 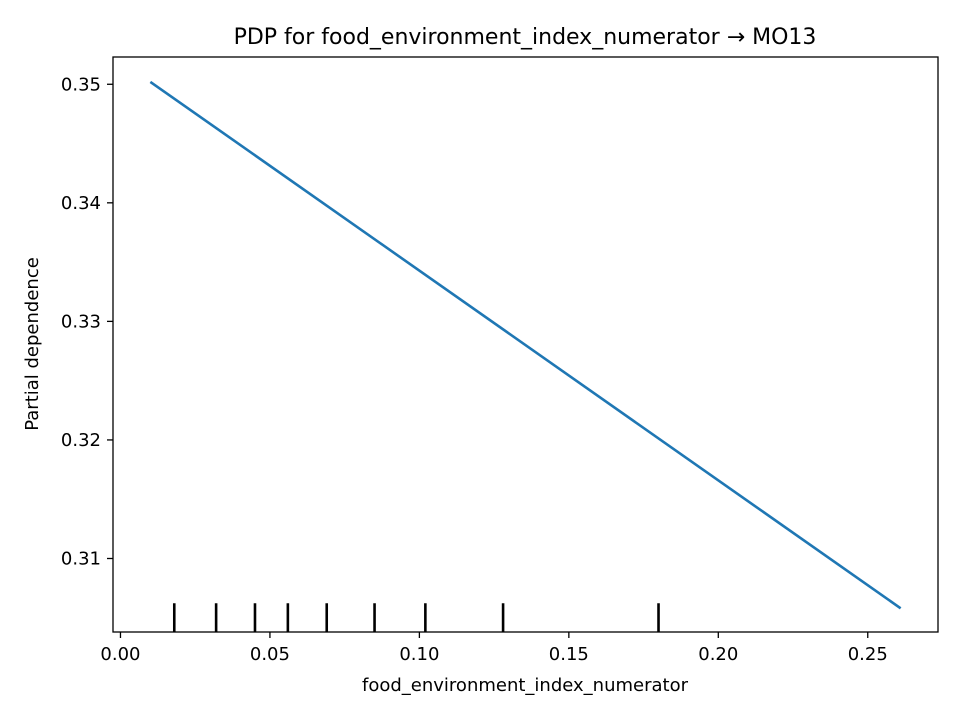 What do you see at coordinates (81, 321) in the screenshot?
I see `y-tick-label-2: 0.33` at bounding box center [81, 321].